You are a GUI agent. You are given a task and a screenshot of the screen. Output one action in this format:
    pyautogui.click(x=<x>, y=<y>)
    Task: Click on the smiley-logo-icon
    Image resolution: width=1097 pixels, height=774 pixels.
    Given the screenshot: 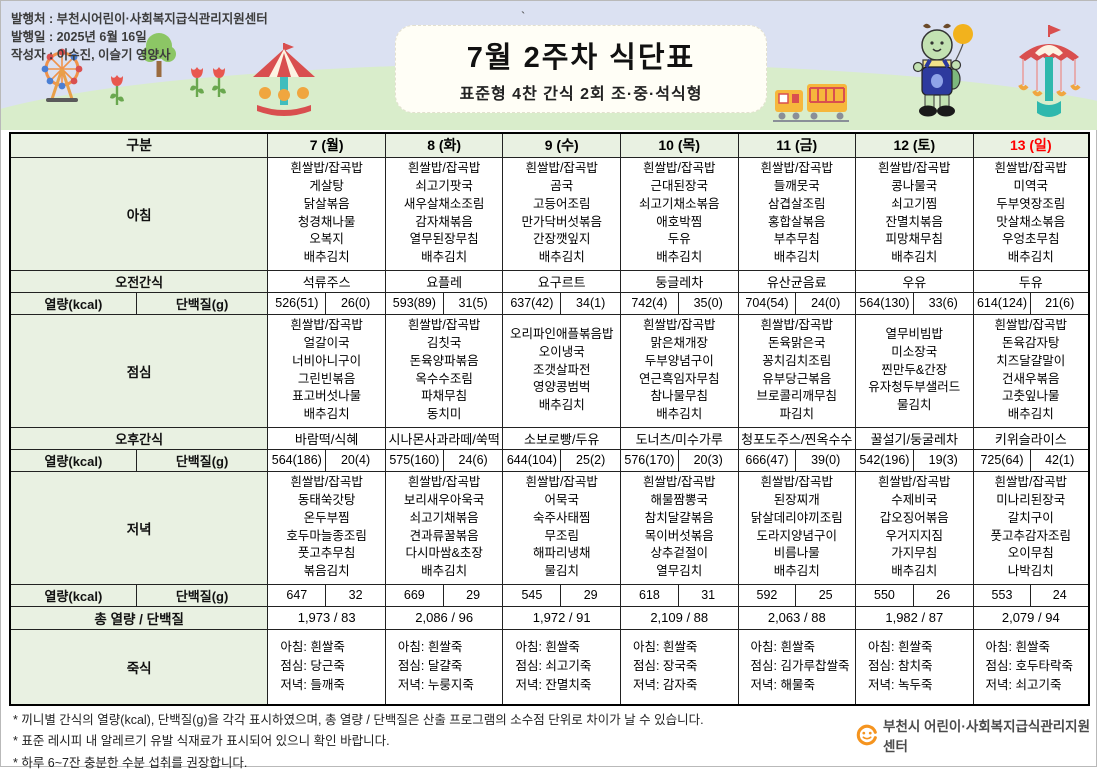 What is the action you would take?
    pyautogui.click(x=866, y=735)
    